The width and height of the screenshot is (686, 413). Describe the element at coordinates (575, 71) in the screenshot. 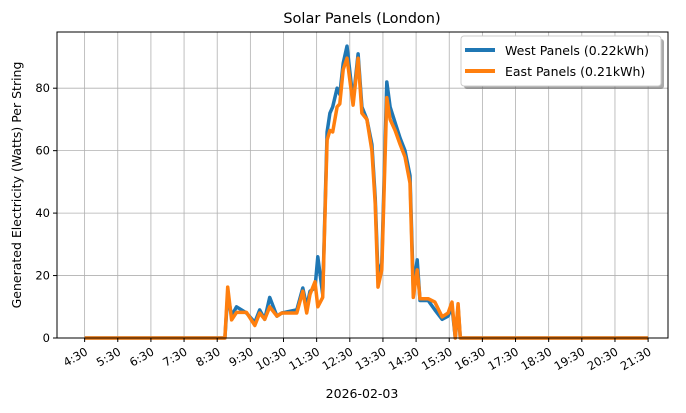

I see `legend-label-east: East Panels (0.21kWh)` at that location.